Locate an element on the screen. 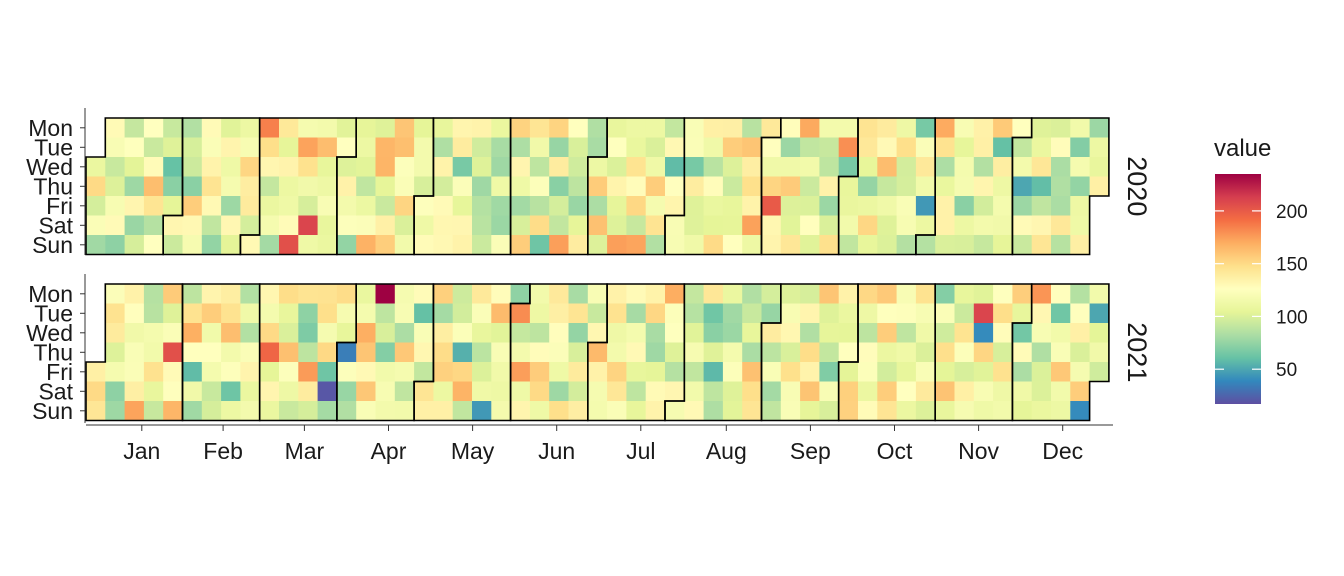 The image size is (1344, 576). y-tick-label: Tue is located at coordinates (53, 313).